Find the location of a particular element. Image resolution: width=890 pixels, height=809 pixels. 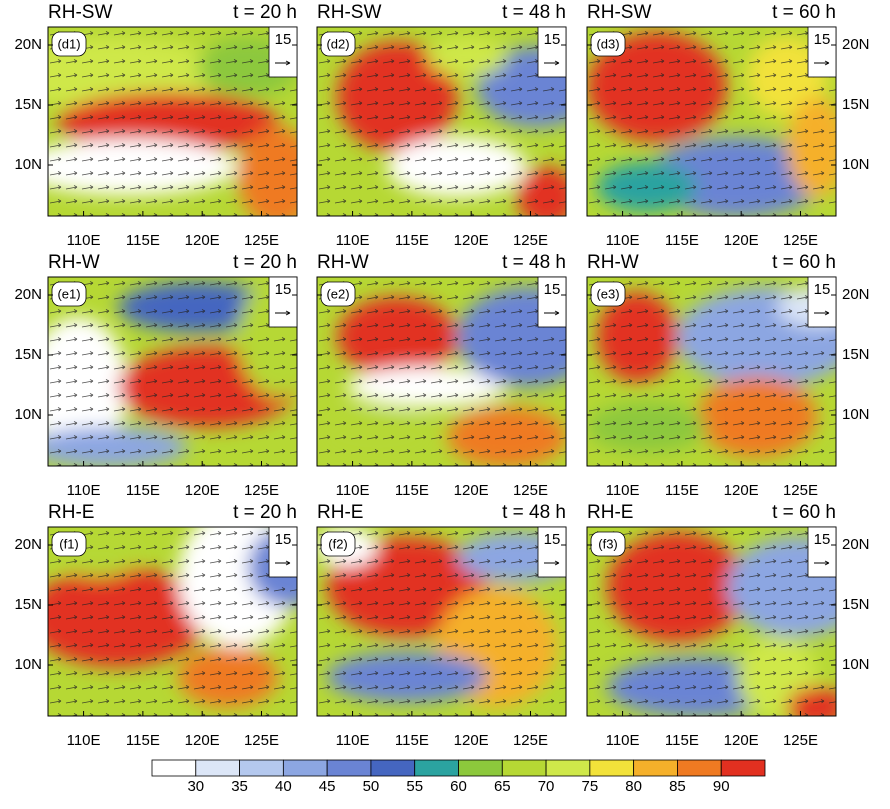

panel-label: (e3) is located at coordinates (607, 293).